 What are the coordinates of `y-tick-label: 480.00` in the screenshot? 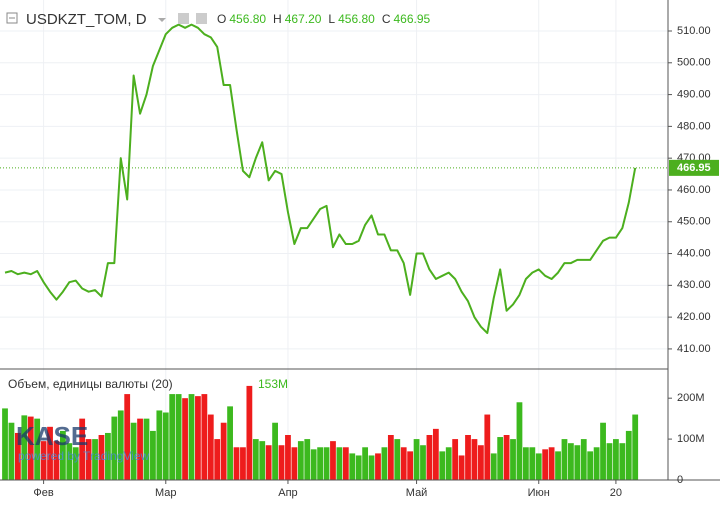 It's located at (694, 126).